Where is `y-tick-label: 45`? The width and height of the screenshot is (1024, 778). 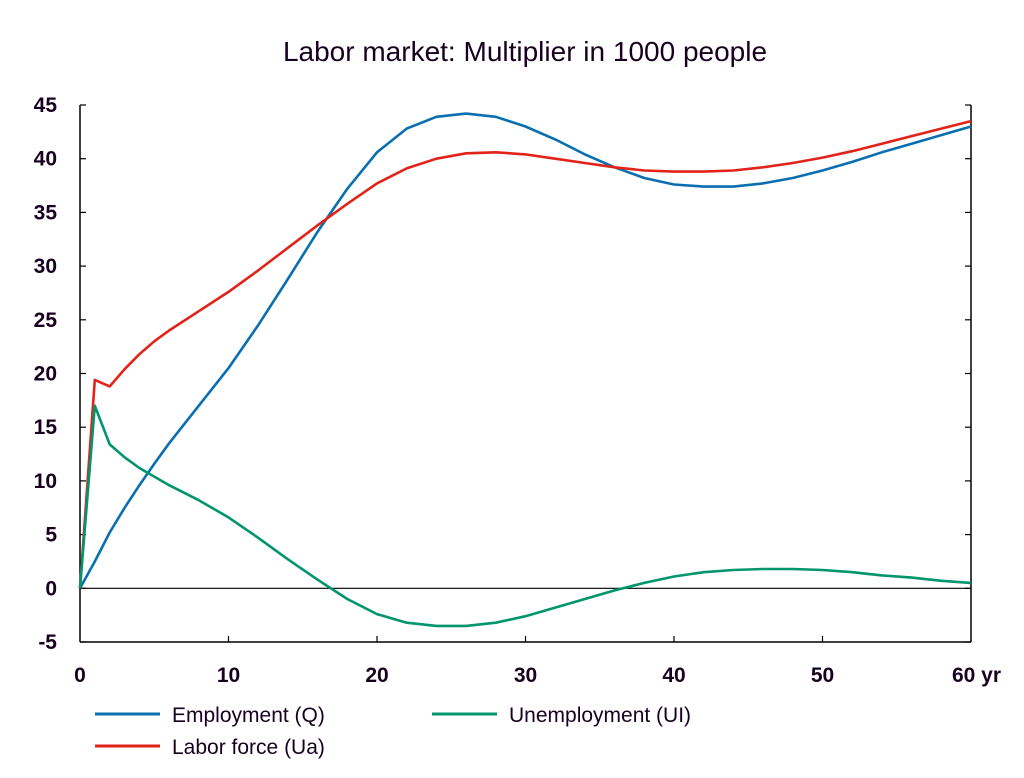 y-tick-label: 45 is located at coordinates (46, 105).